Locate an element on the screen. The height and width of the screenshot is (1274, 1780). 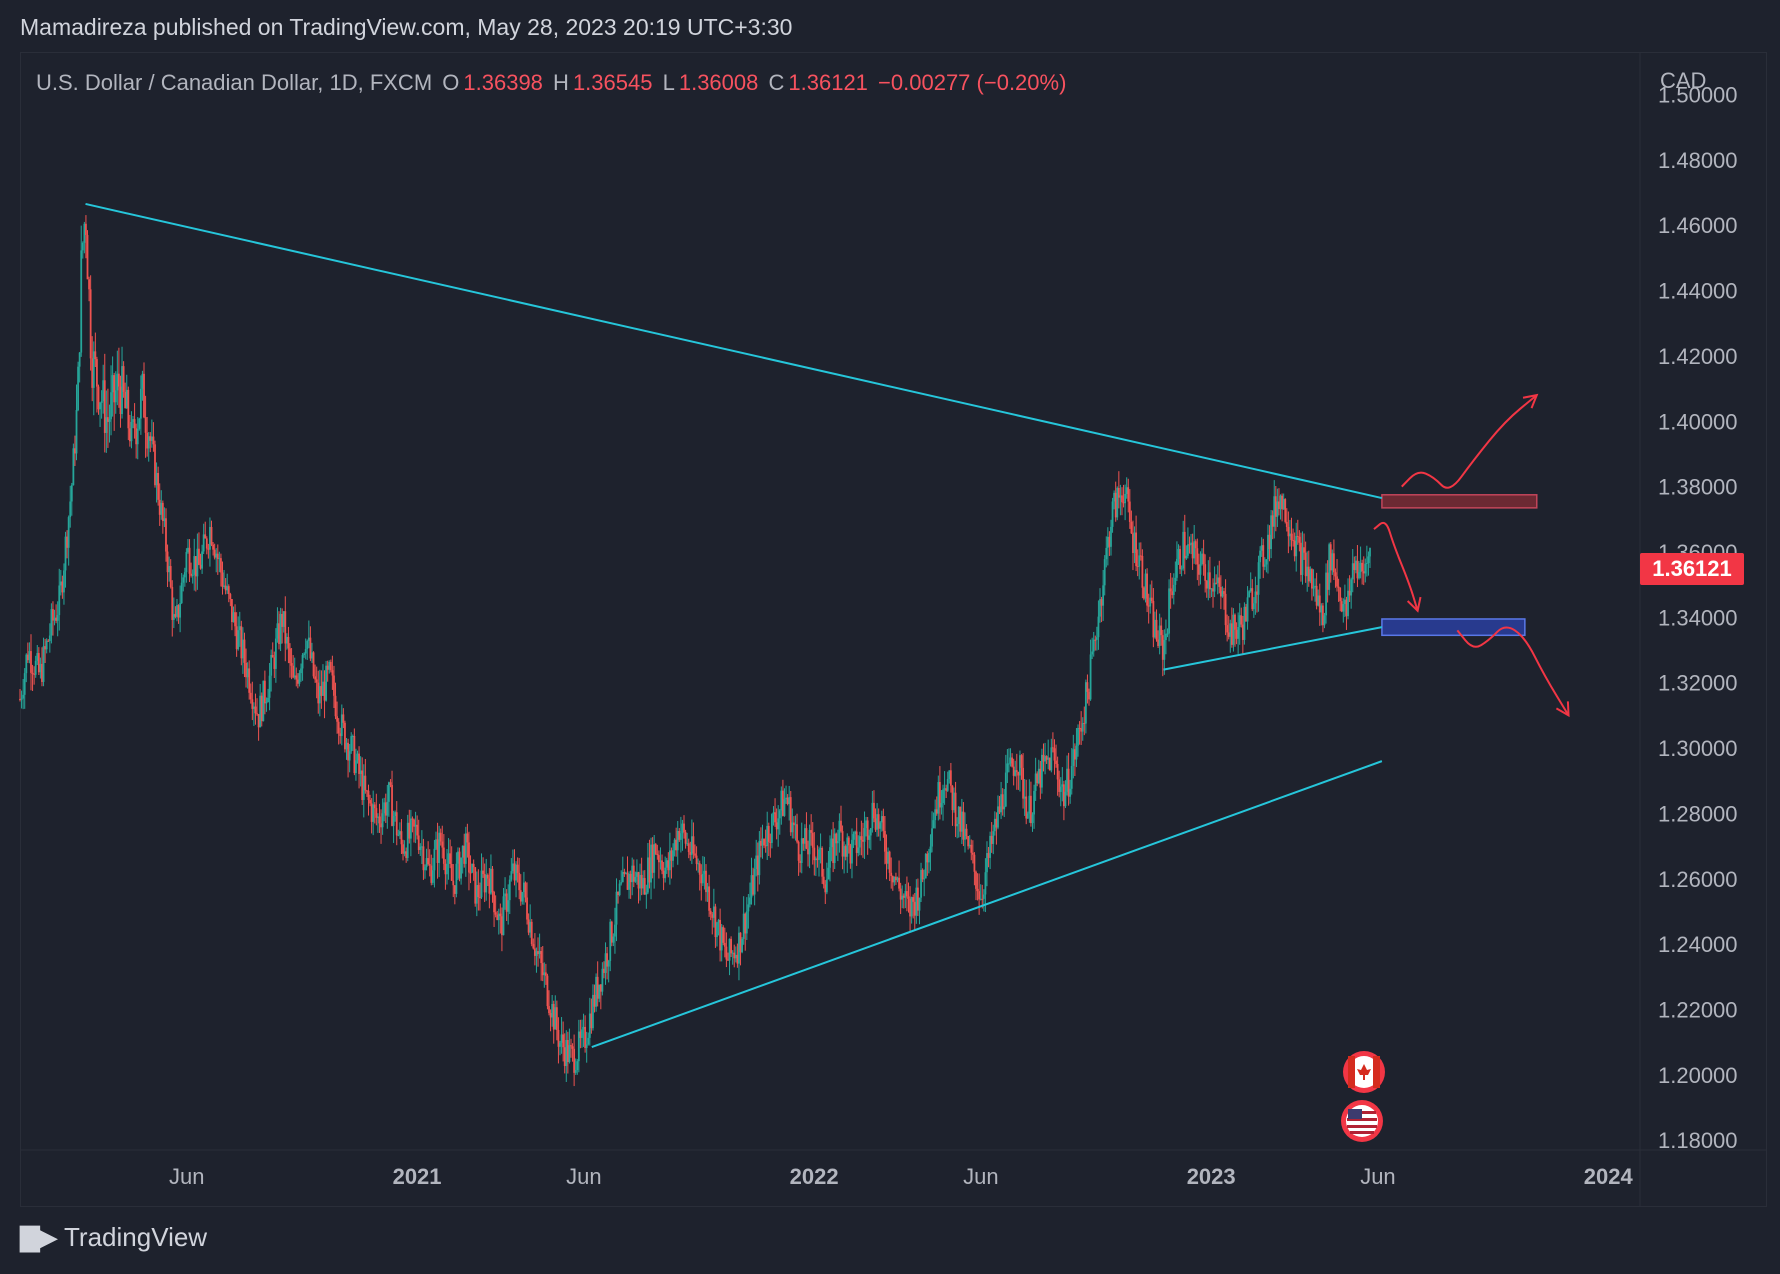
pullback-arrow-head is located at coordinates (1414, 604).